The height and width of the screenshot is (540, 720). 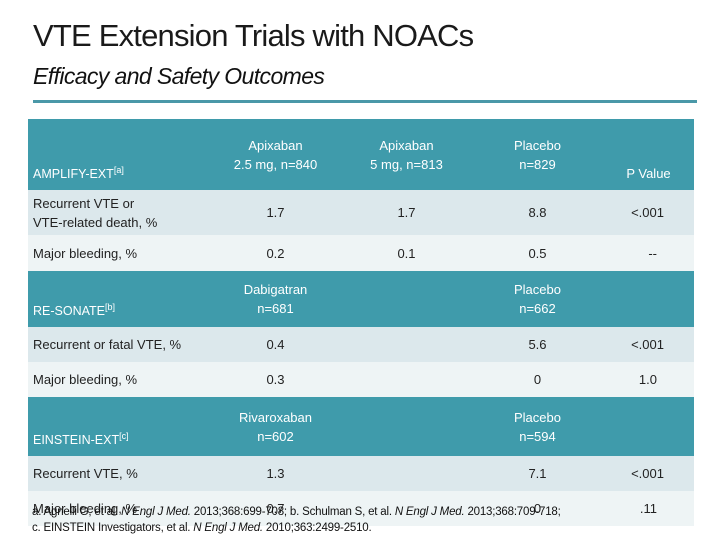 What do you see at coordinates (119, 344) in the screenshot?
I see `row-label: Recurrent or fatal VTE, %` at bounding box center [119, 344].